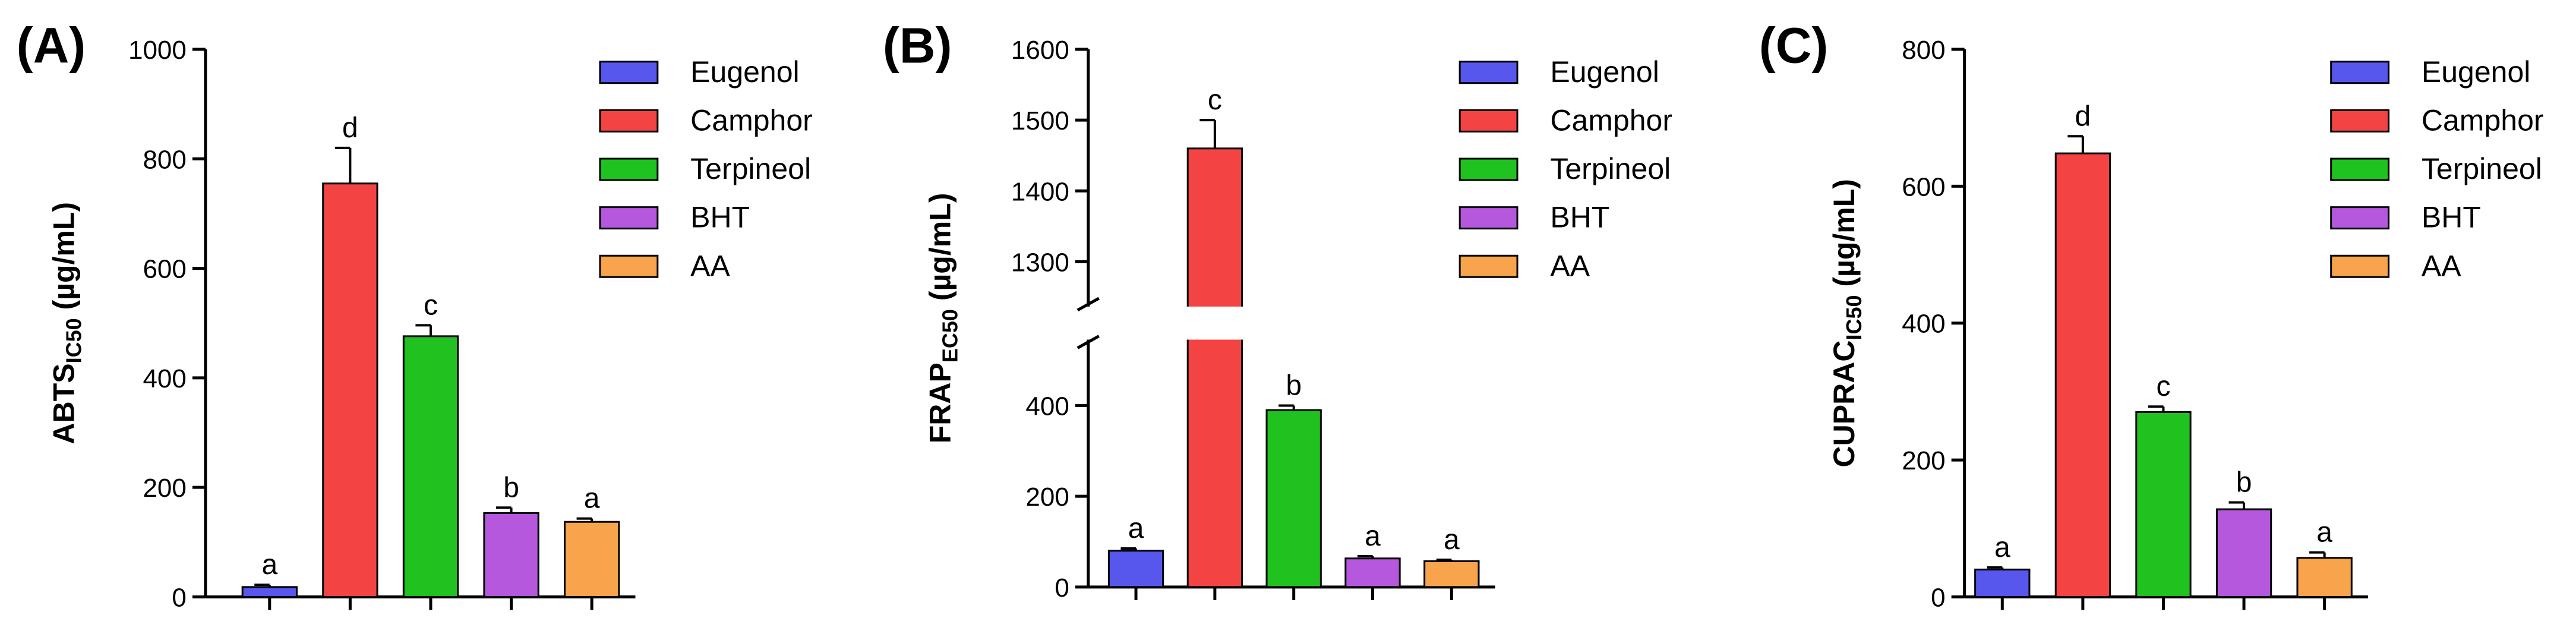  I want to click on panel-label: (A), so click(51, 45).